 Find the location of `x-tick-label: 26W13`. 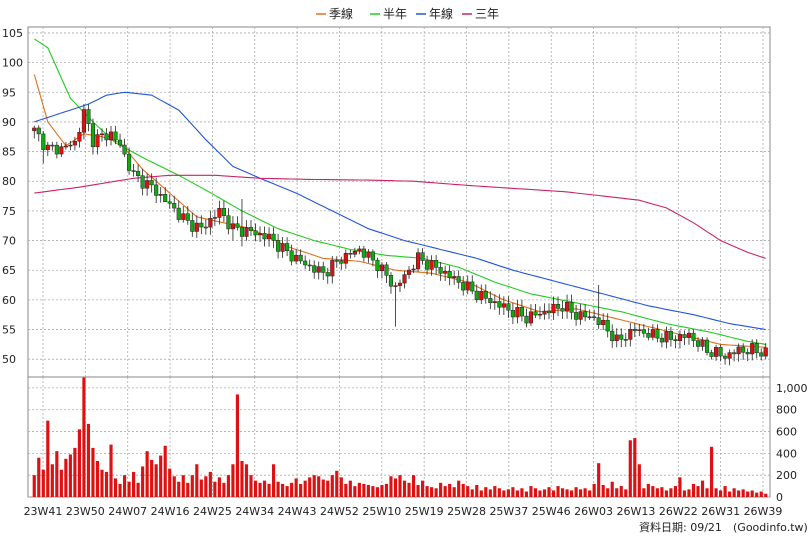

x-tick-label: 26W13 is located at coordinates (636, 511).